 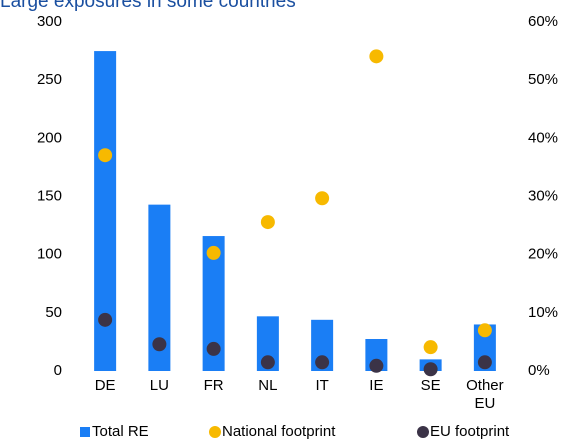 What do you see at coordinates (49, 79) in the screenshot?
I see `y-tick-label: 250` at bounding box center [49, 79].